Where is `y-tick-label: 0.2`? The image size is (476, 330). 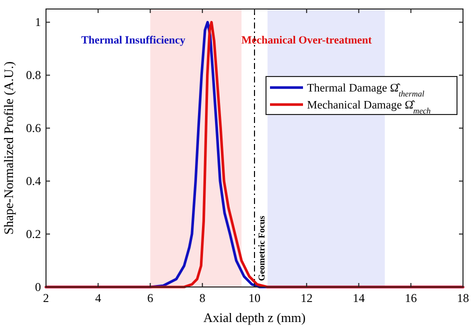
y-tick-label: 0.2 is located at coordinates (33, 234).